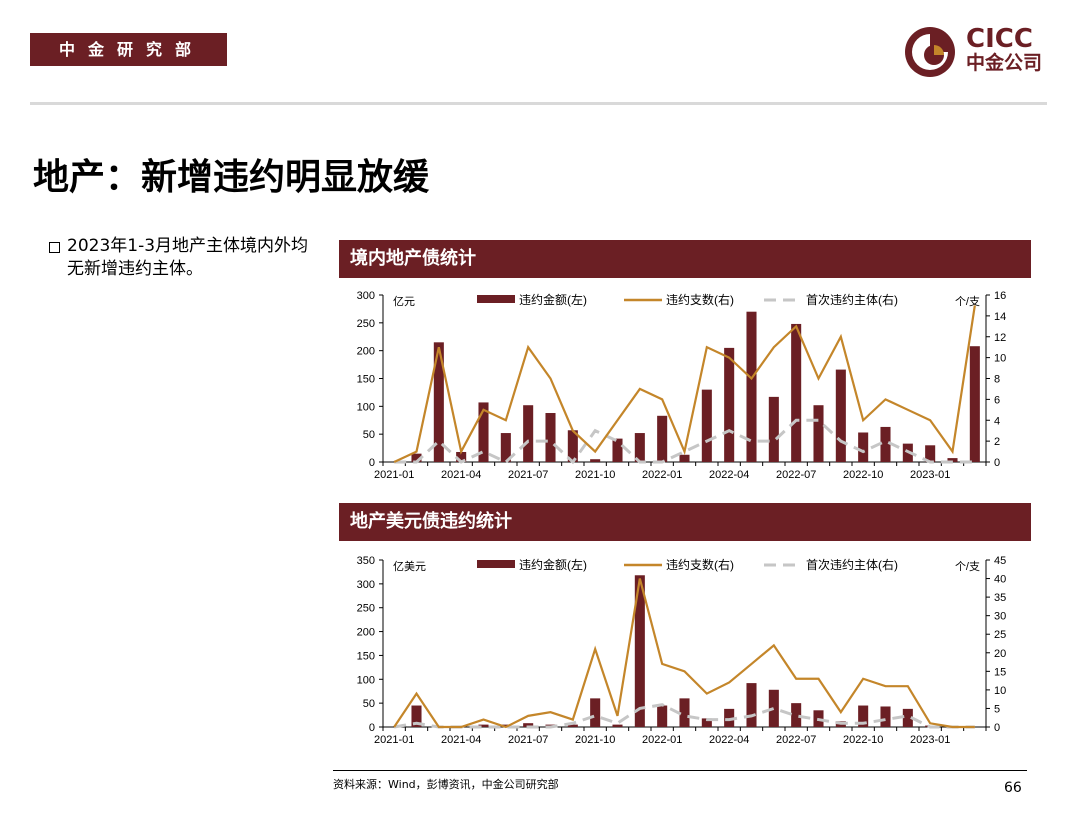 This screenshot has width=1080, height=834. I want to click on right-tick-label: 12, so click(1000, 338).